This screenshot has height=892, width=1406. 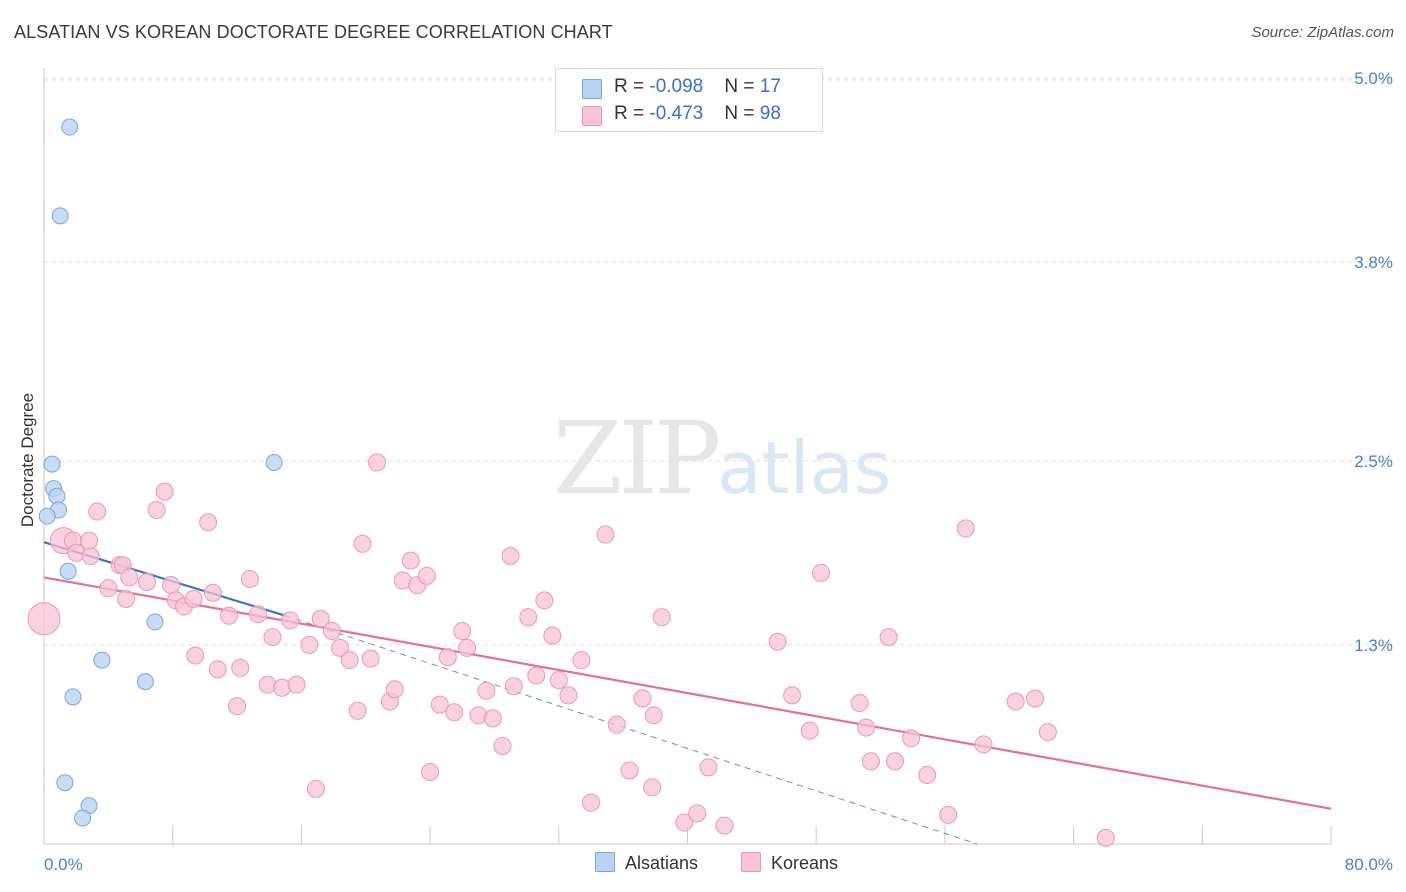 What do you see at coordinates (804, 468) in the screenshot?
I see `watermark-atlas: atlas` at bounding box center [804, 468].